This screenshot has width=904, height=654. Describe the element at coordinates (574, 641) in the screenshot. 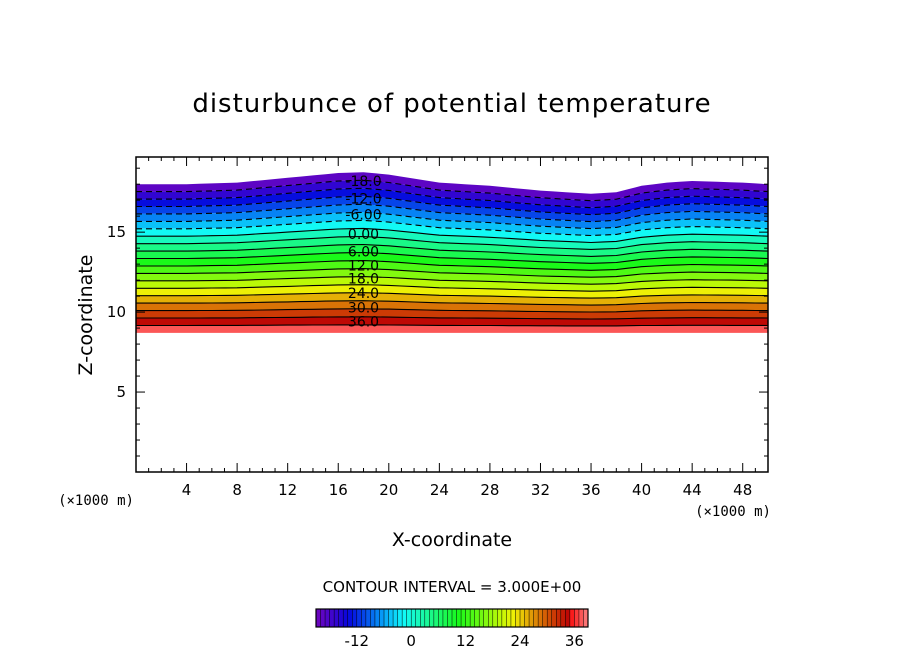

I see `colorbar-tick-label: 36` at that location.